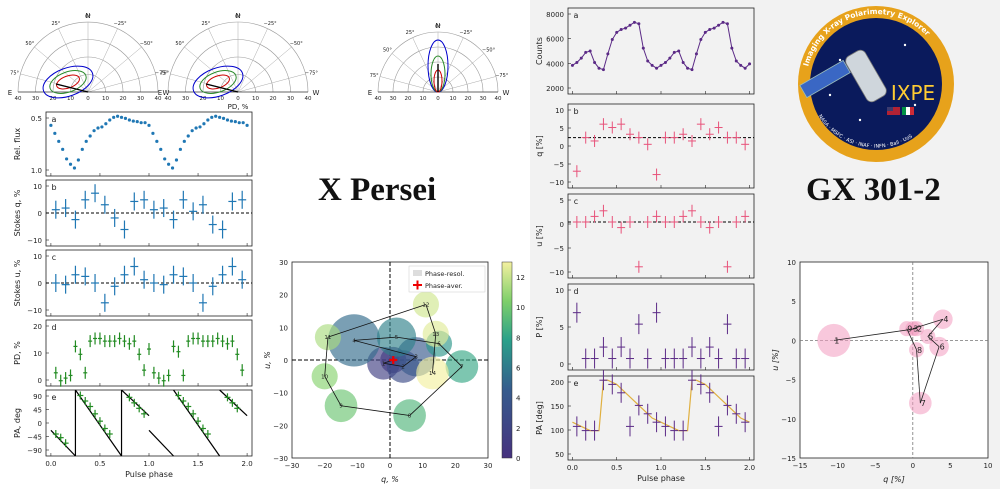 Image resolution: width=1000 pixels, height=489 pixels. I want to click on gx-qu-ytick-label: 10, so click(791, 263).